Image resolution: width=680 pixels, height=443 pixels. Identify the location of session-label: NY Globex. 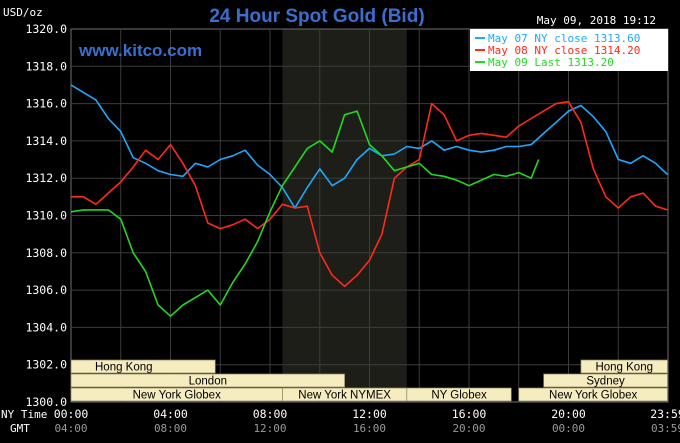
(459, 396).